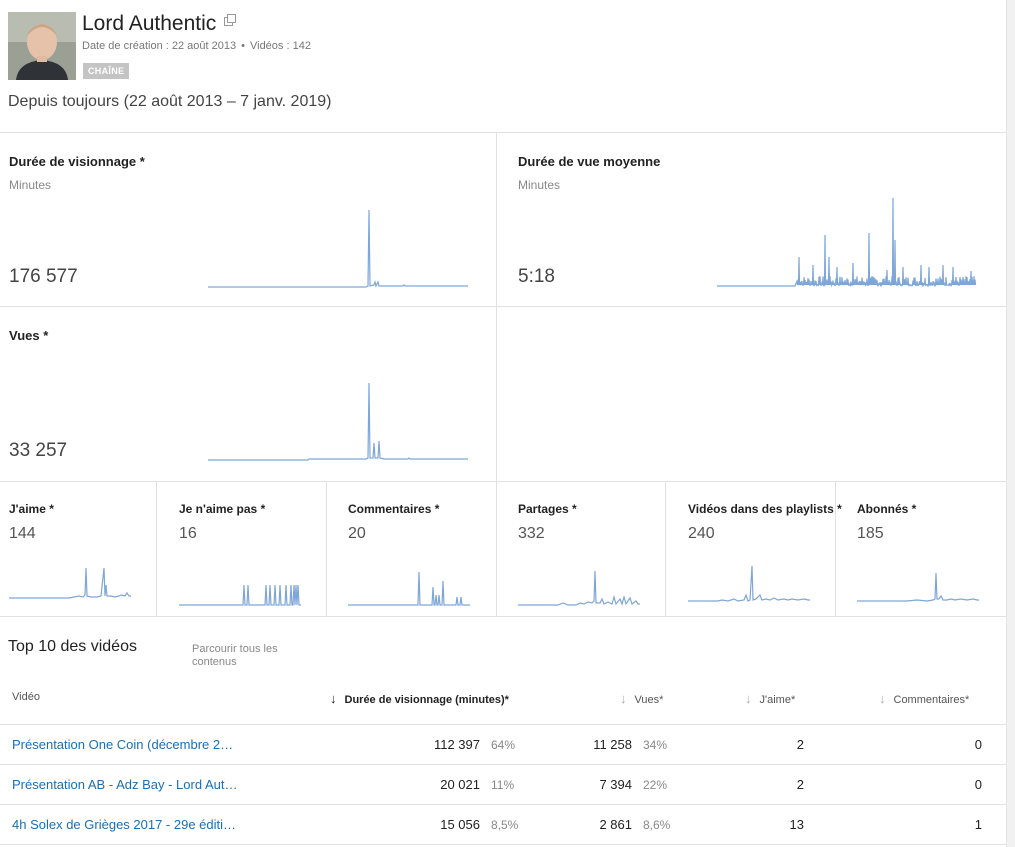 Image resolution: width=1015 pixels, height=847 pixels. I want to click on watch-time-value: 15 056, so click(460, 824).